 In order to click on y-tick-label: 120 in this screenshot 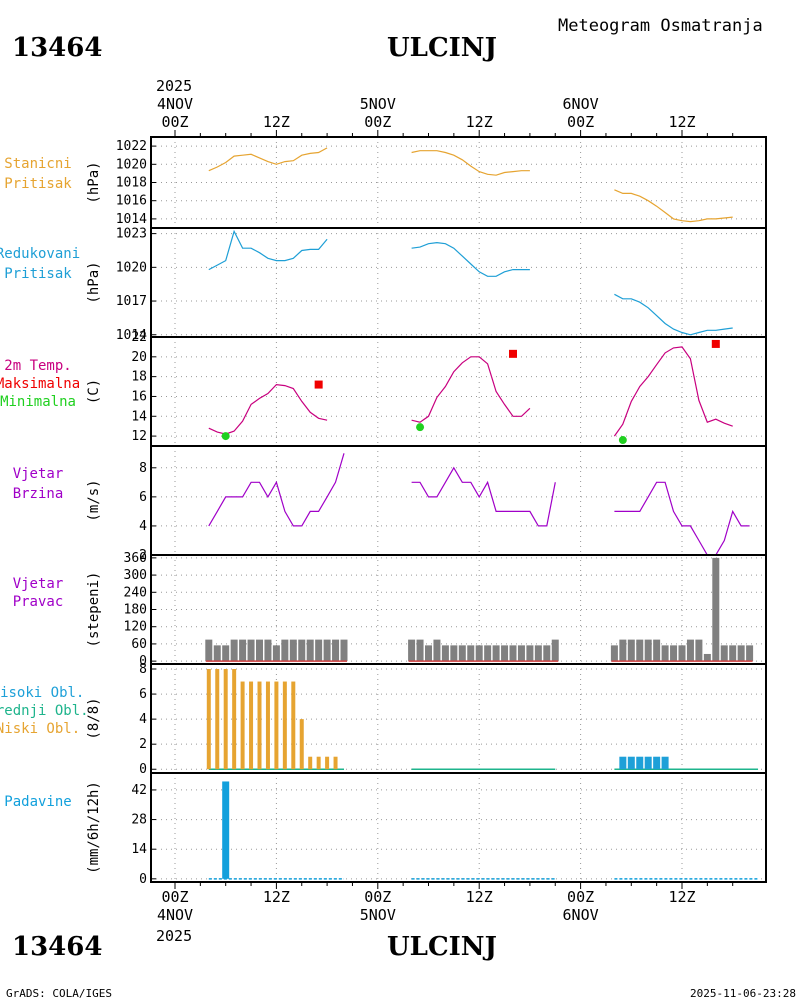, I will do `click(135, 627)`.